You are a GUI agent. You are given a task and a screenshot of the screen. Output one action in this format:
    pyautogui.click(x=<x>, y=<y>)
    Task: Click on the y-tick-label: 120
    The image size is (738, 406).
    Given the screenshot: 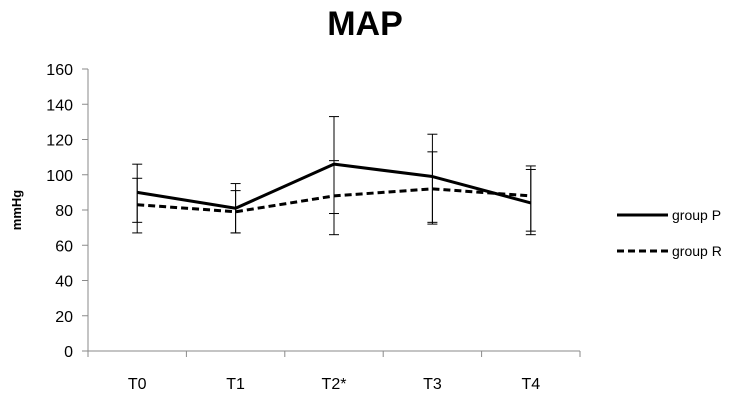 What is the action you would take?
    pyautogui.click(x=59, y=141)
    